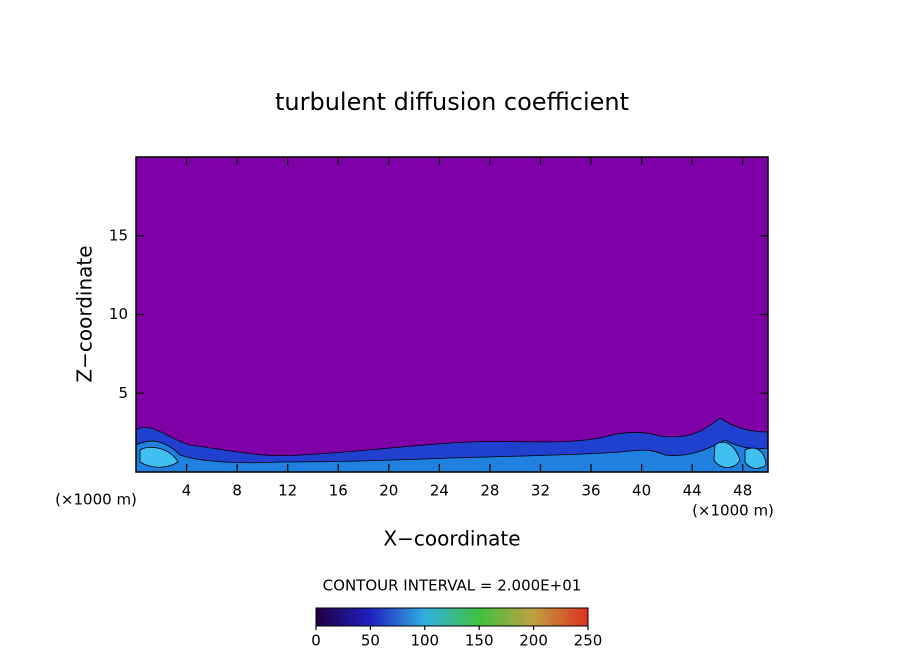  Describe the element at coordinates (452, 617) in the screenshot. I see `colorbar` at that location.